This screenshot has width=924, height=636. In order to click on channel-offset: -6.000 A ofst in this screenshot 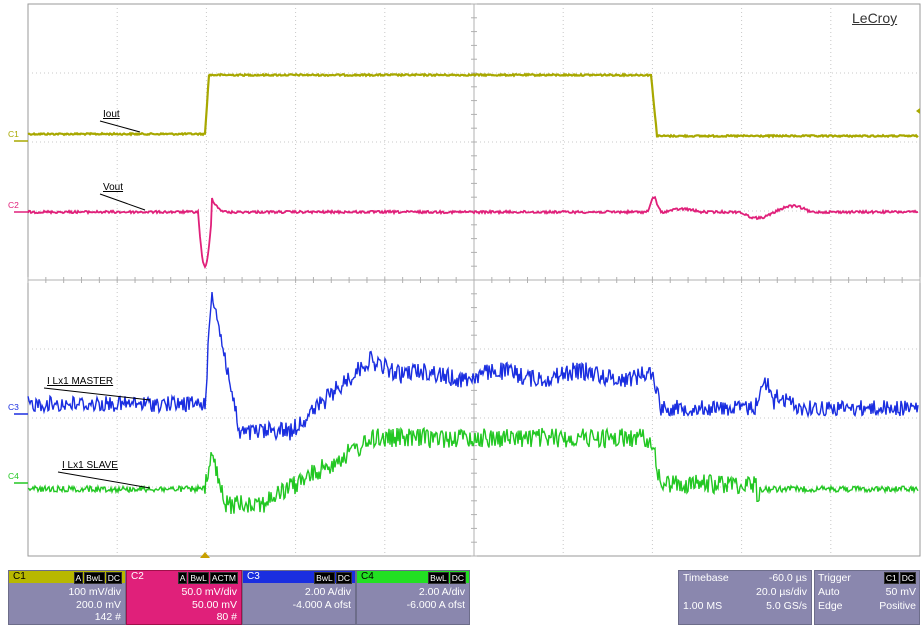, I will do `click(435, 604)`.